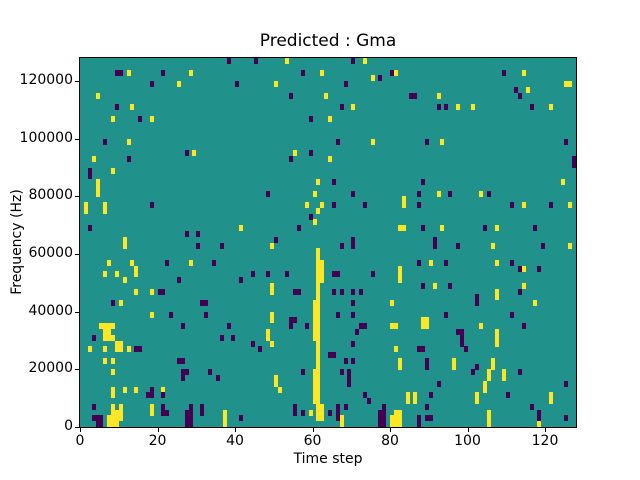 The image size is (640, 480). I want to click on x-tick-mark, so click(468, 430).